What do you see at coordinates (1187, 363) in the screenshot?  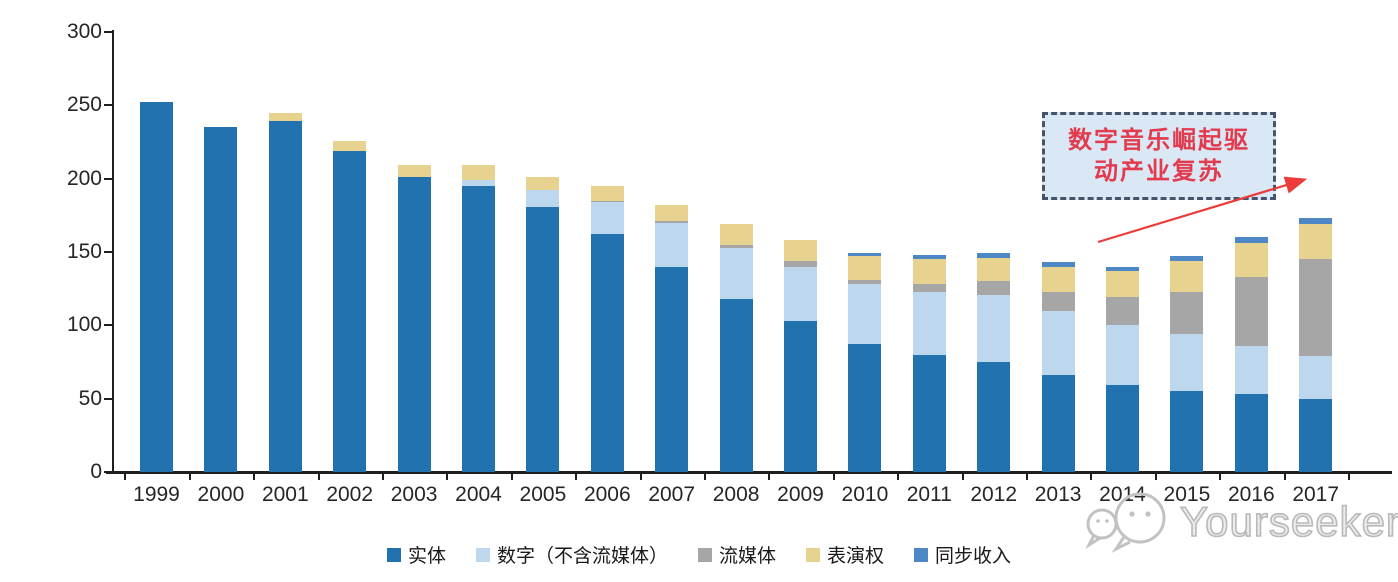 I see `bar-segment-2015-数字（不含流媒体）` at bounding box center [1187, 363].